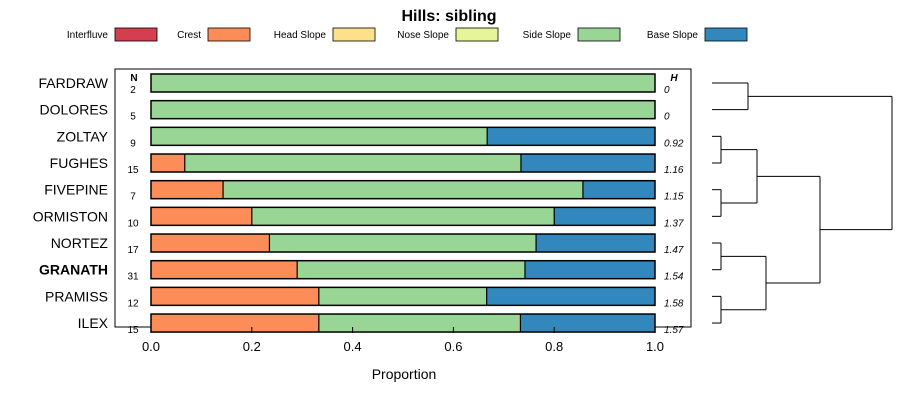 The image size is (900, 400). I want to click on legend-swatch-head-slope, so click(354, 34).